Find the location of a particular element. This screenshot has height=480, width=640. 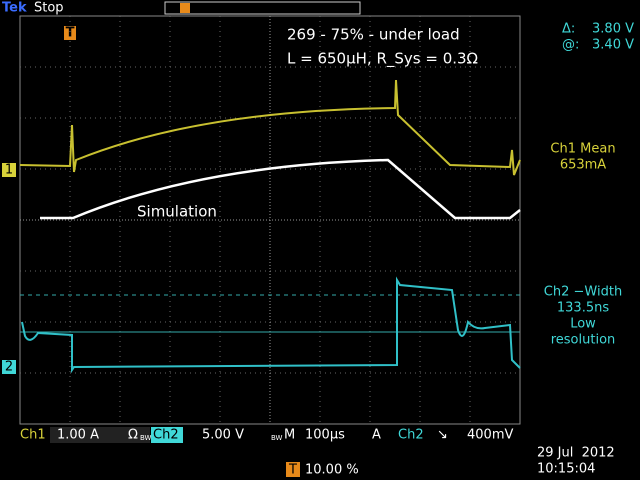

annotation: 269 - 75% - under load is located at coordinates (373, 35).